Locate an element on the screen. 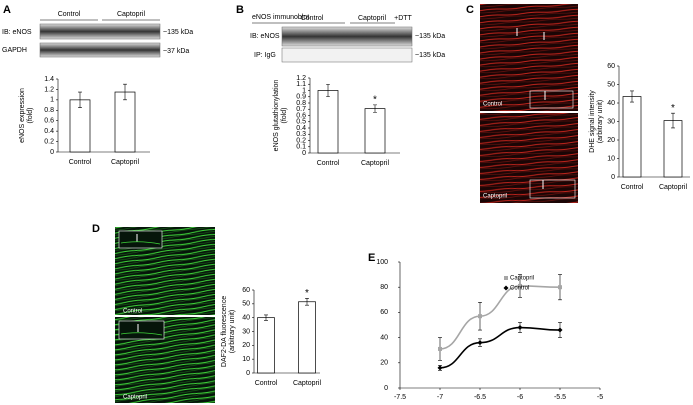 The width and height of the screenshot is (693, 405). x-tick-label: -7 is located at coordinates (440, 397).